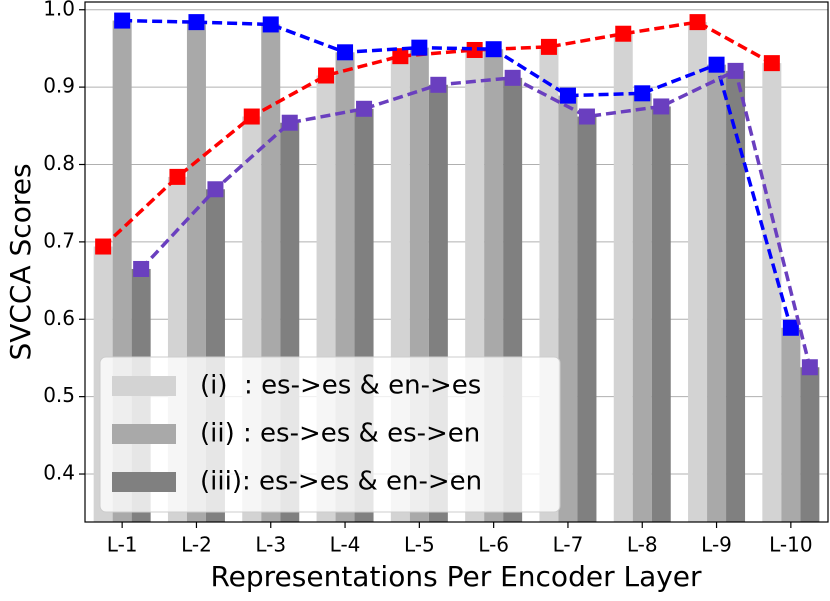 The height and width of the screenshot is (601, 830). I want to click on x-axis-label: Representations Per Encoder Layer, so click(456, 576).